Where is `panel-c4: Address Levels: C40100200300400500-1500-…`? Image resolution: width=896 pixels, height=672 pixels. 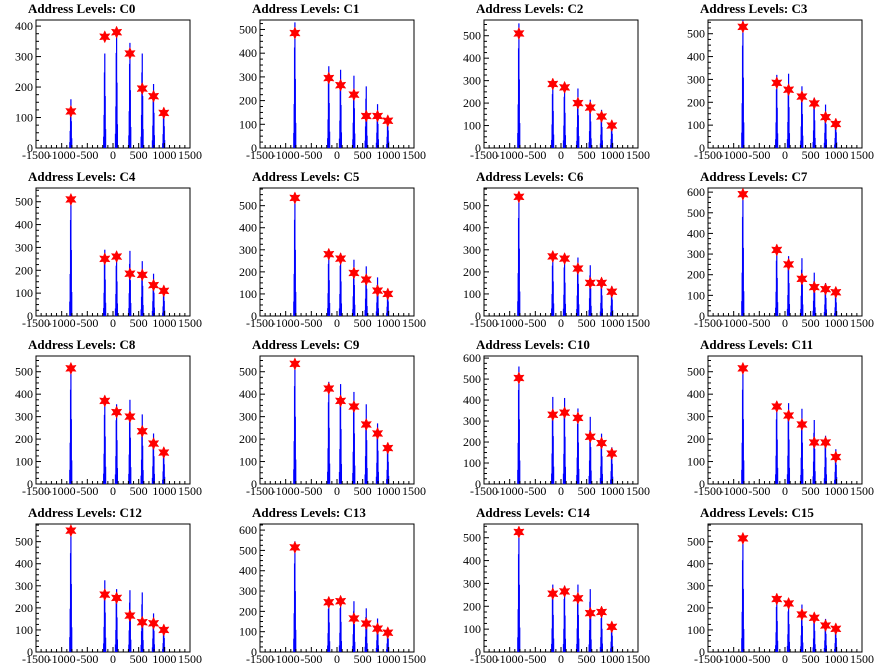
panel-c4: Address Levels: C40100200300400500-1500-… is located at coordinates (108, 249).